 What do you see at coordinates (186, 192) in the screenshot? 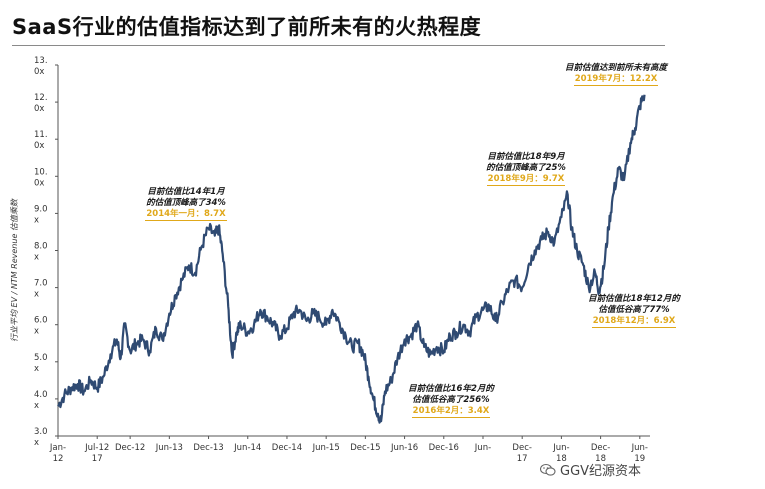
I see `annotation-2014-line1: 目前估值比14年1月` at bounding box center [186, 192].